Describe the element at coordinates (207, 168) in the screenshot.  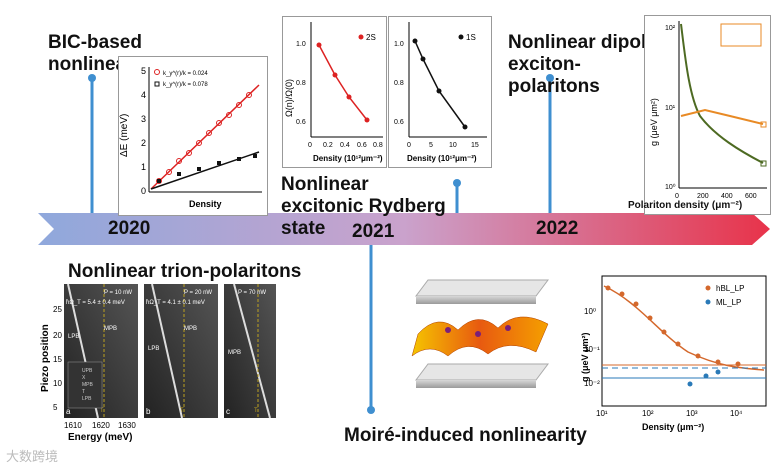
I see `bic-points-black` at that location.